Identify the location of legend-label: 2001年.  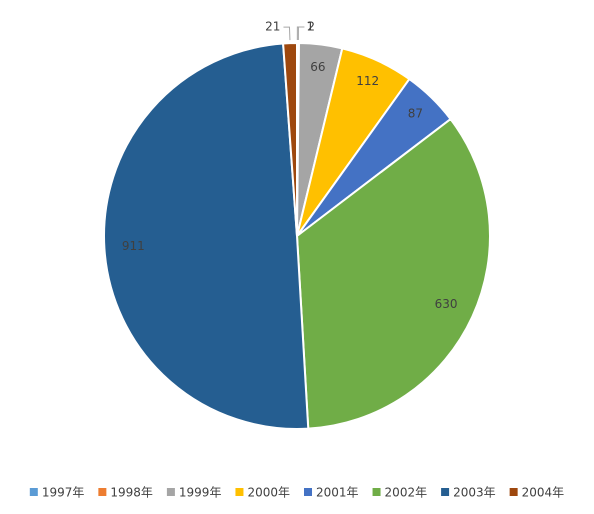
(337, 493).